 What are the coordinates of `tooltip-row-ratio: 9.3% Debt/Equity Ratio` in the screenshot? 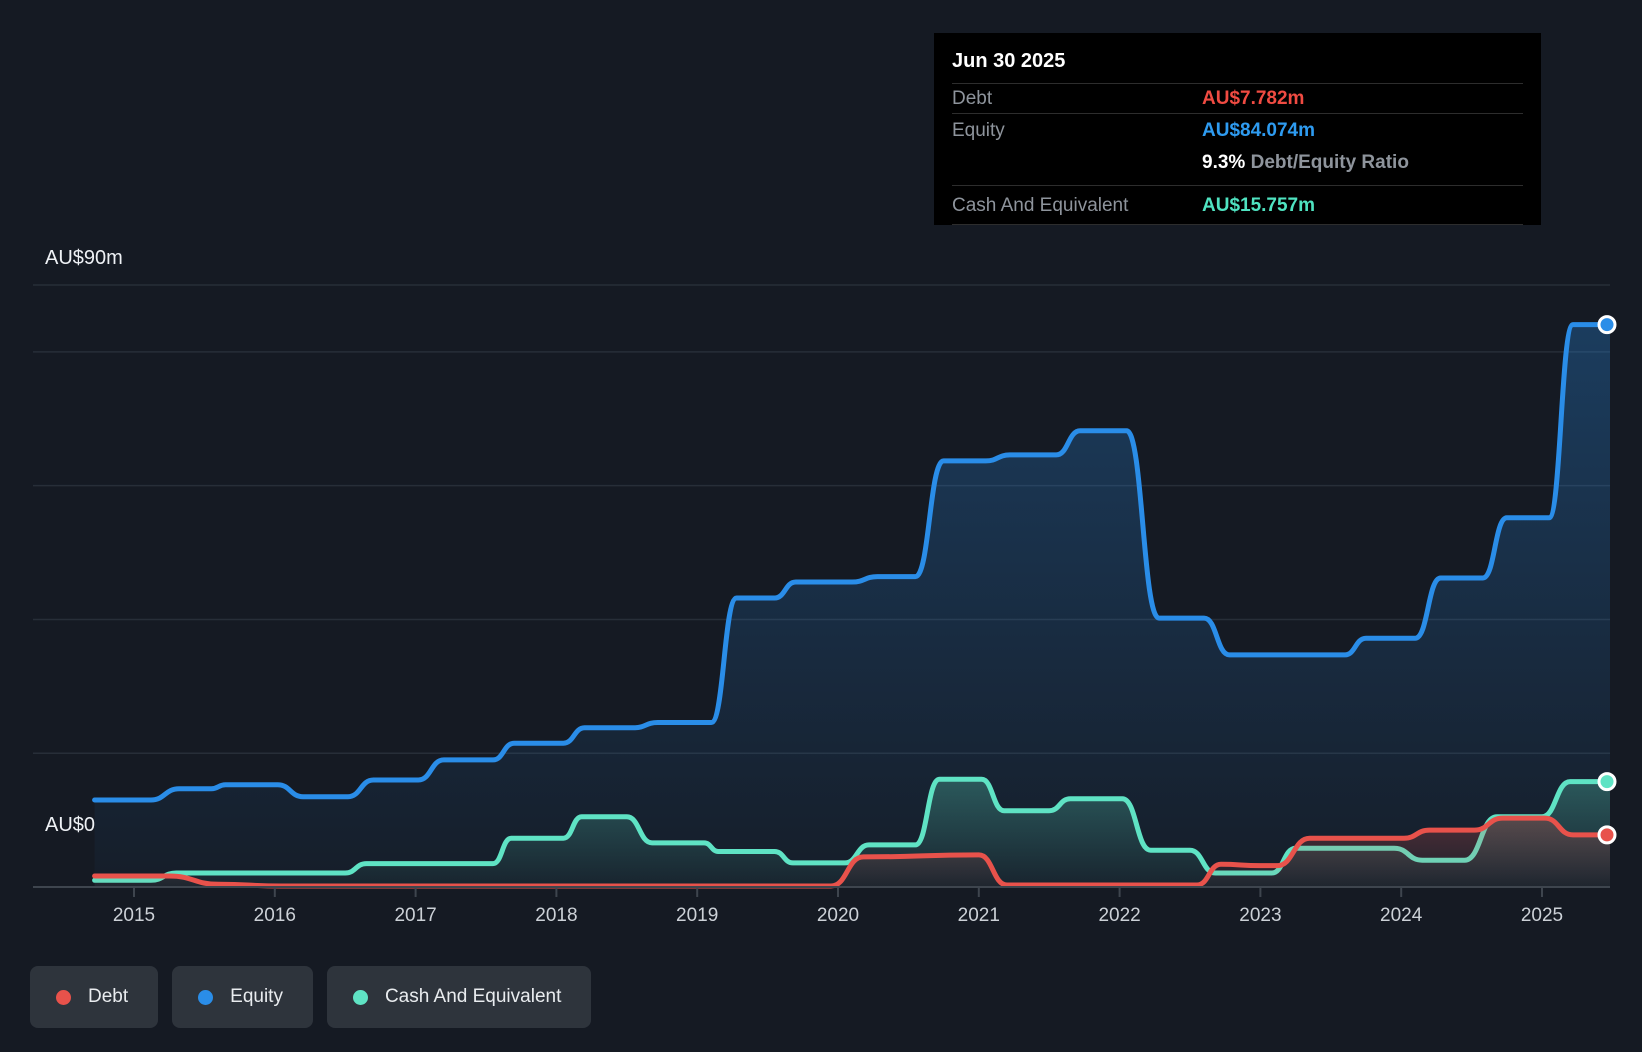 It's located at (1237, 166).